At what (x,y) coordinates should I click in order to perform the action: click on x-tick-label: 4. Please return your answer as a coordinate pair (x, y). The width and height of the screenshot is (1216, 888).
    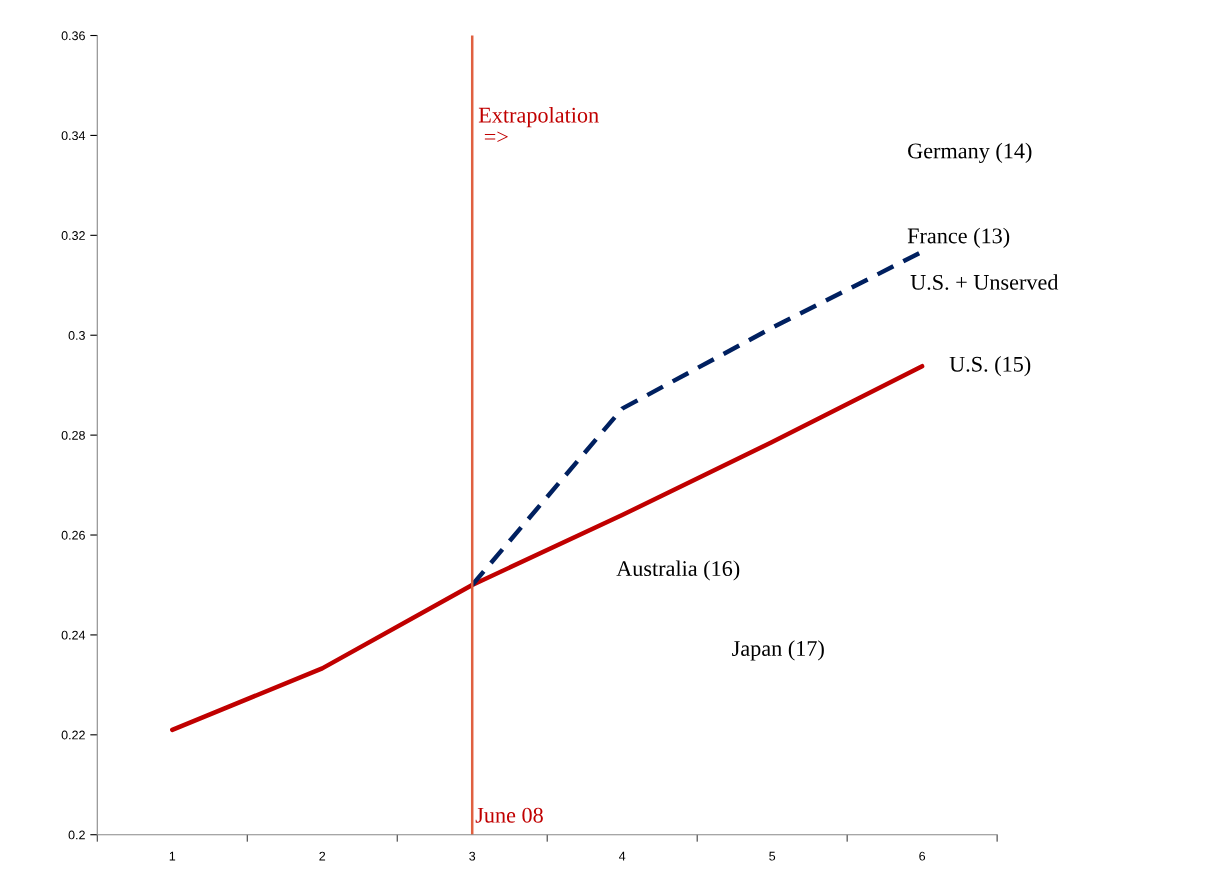
    Looking at the image, I should click on (622, 856).